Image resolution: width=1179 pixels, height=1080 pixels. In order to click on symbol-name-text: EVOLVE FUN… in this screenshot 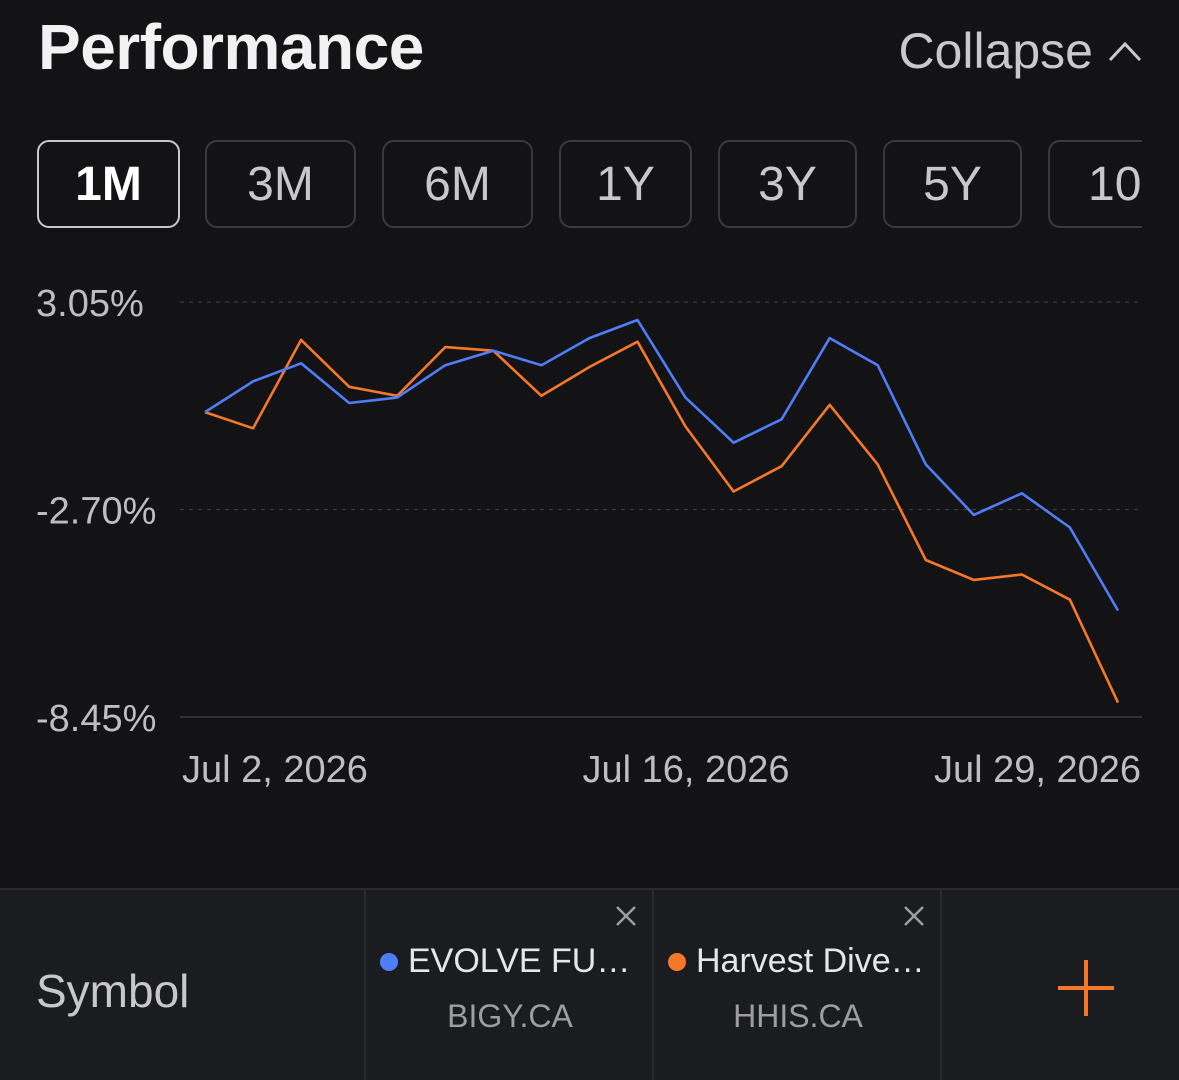, I will do `click(524, 961)`.